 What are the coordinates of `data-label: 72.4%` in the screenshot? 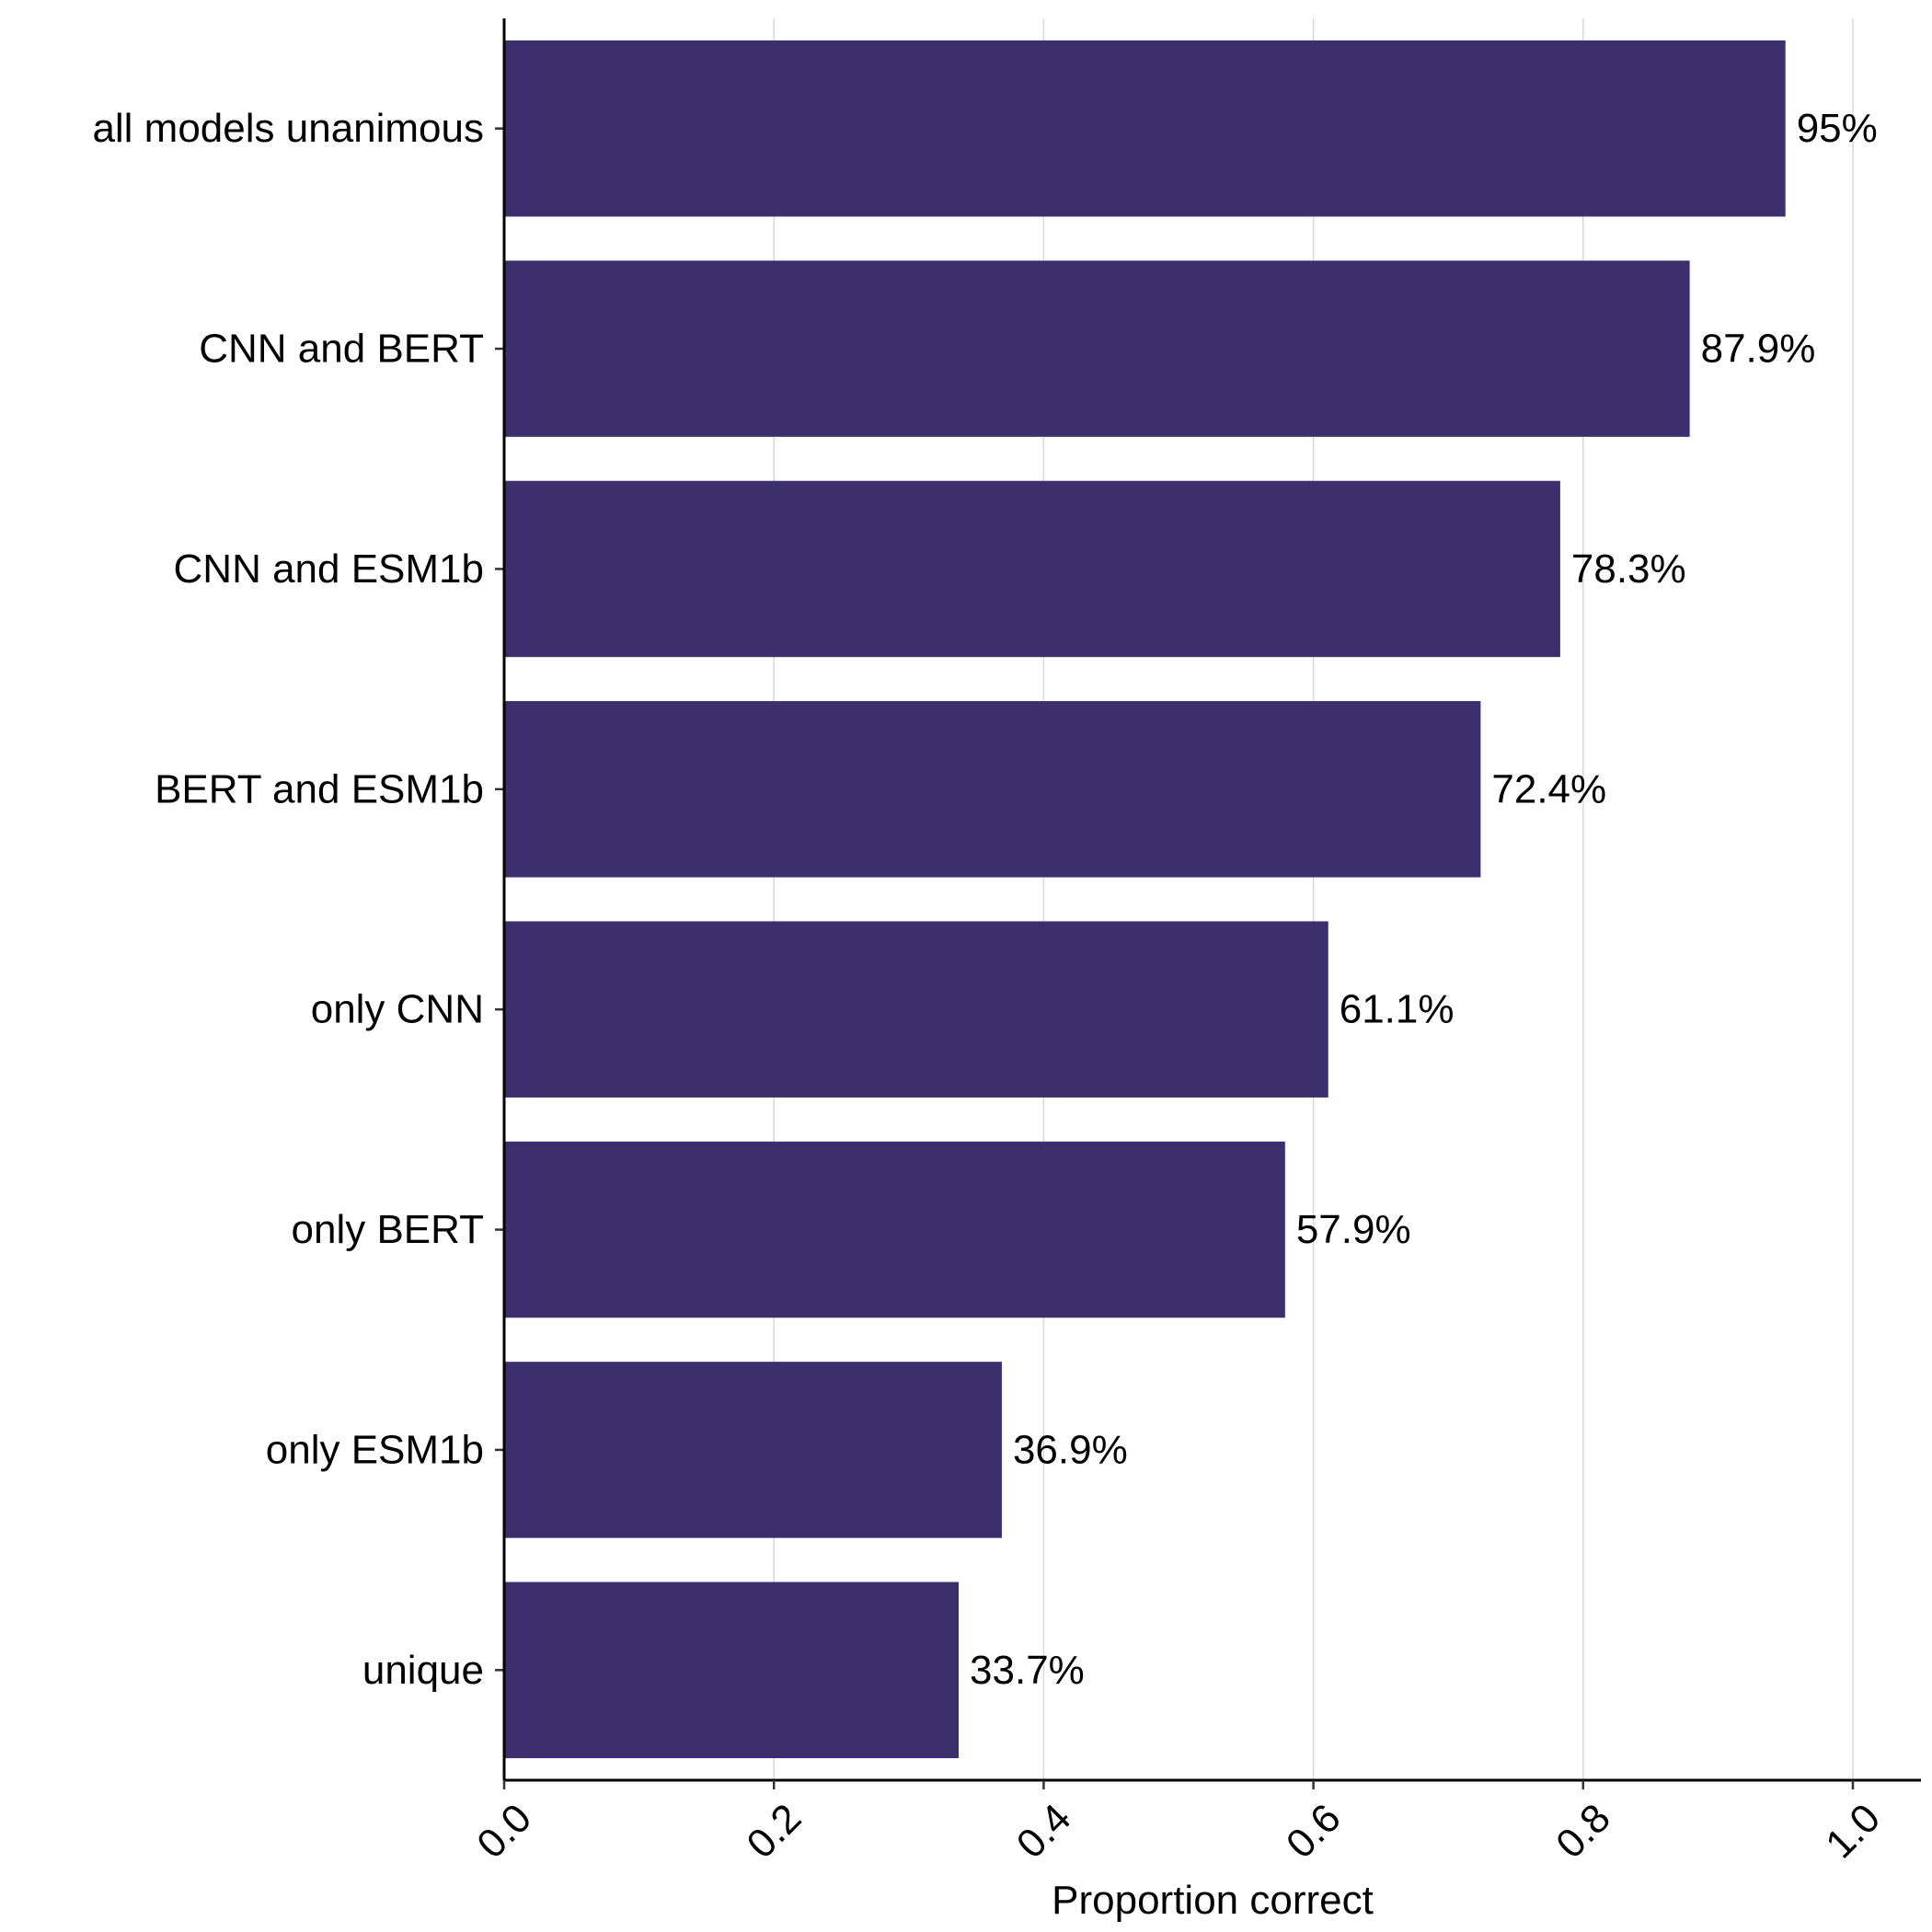 It's located at (1548, 788).